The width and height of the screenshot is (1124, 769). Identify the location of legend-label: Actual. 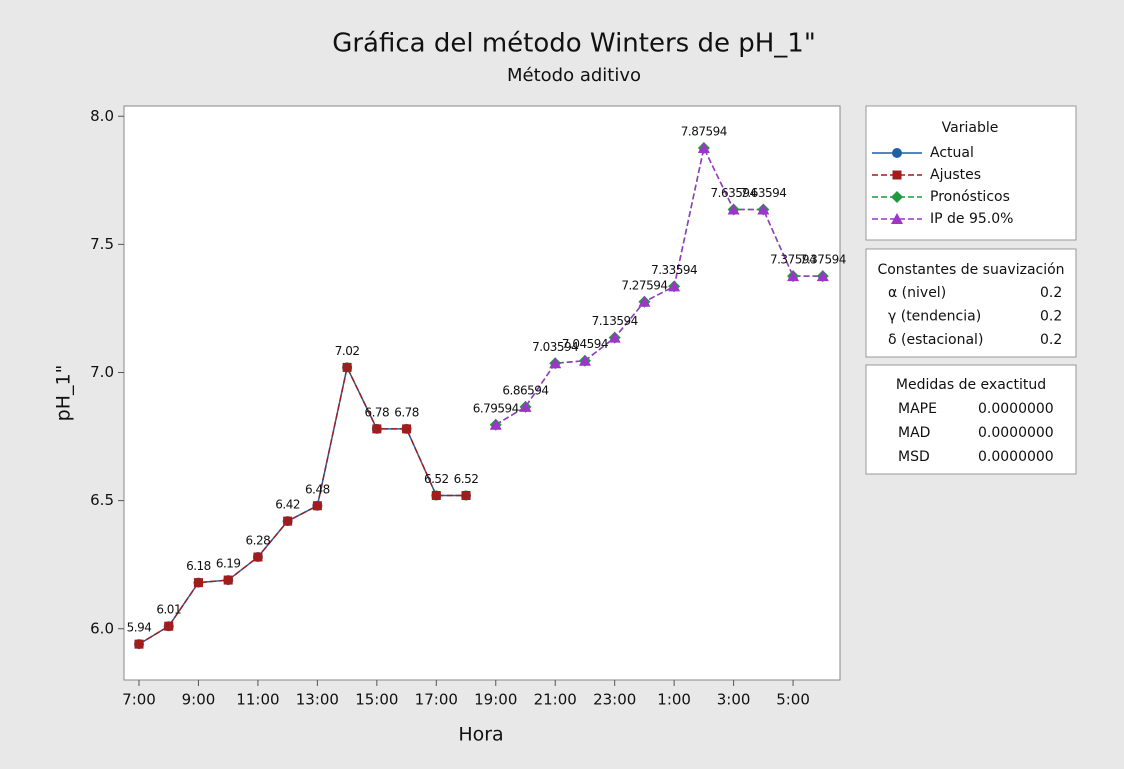
(952, 153).